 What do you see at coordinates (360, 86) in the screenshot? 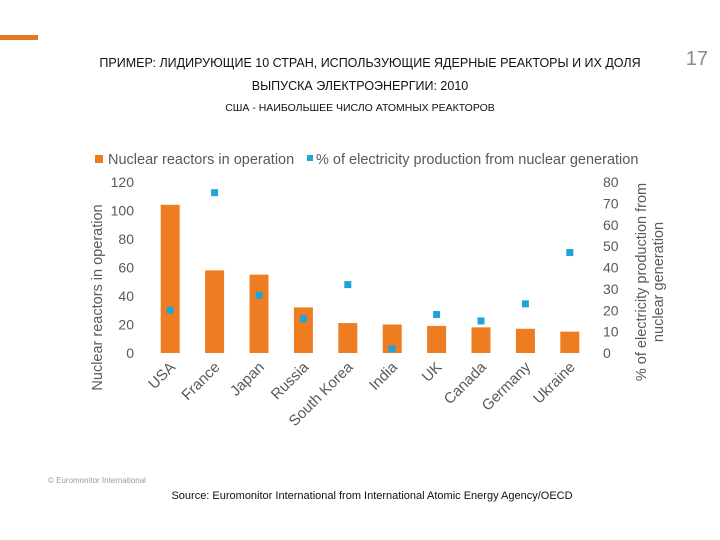
I see `title-line-2: ВЫПУСКА ЭЛЕКТРОЭНЕРГИИ: 2010` at bounding box center [360, 86].